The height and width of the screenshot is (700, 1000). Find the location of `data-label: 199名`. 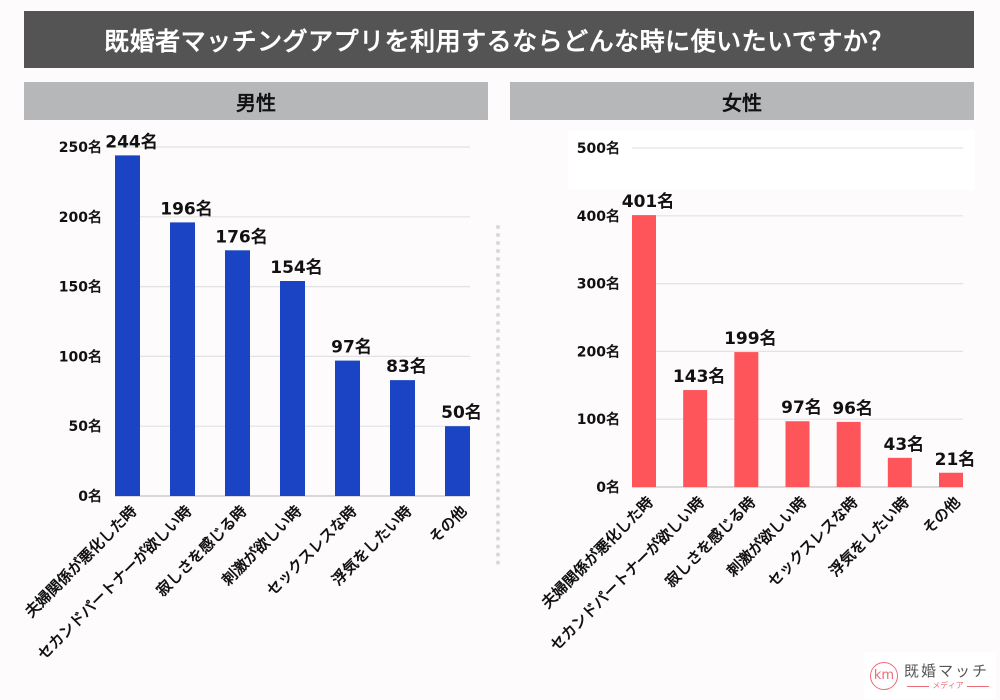

data-label: 199名 is located at coordinates (750, 338).